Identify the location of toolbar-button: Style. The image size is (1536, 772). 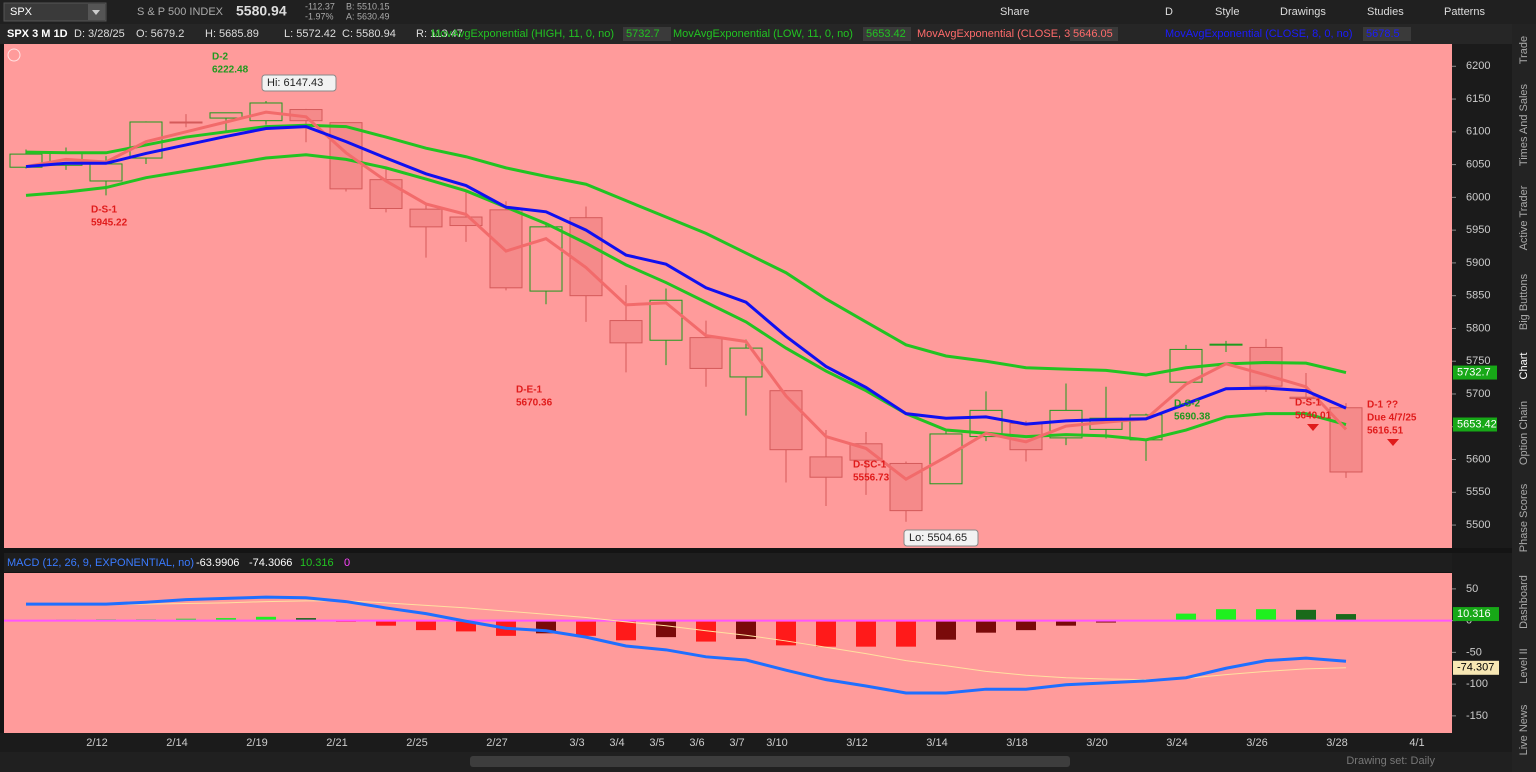
(1227, 12).